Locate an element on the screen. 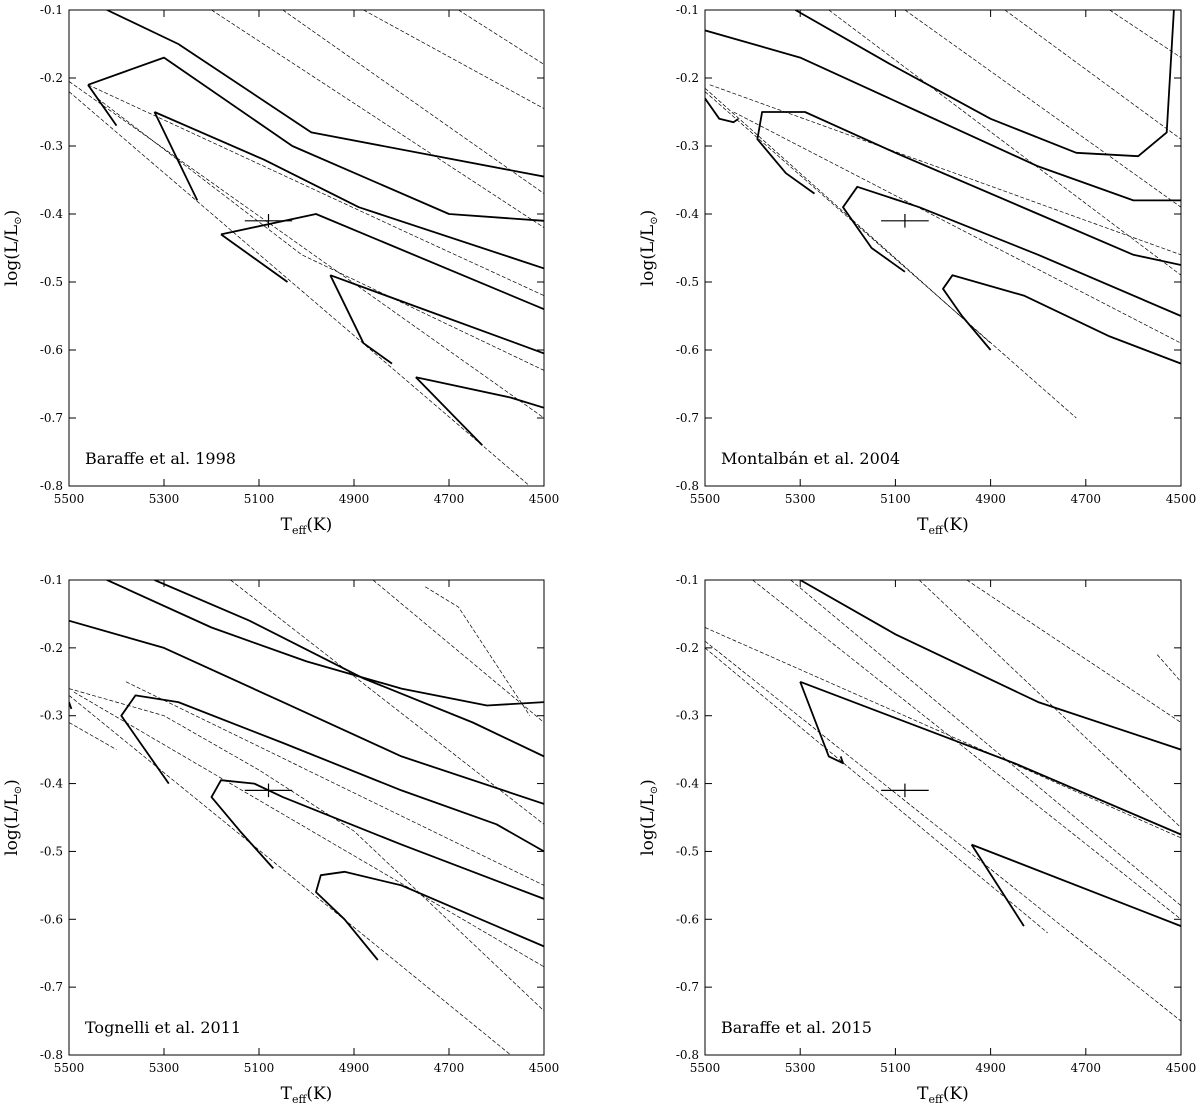  panel-label: Baraffe et al. 2015 is located at coordinates (796, 1027).